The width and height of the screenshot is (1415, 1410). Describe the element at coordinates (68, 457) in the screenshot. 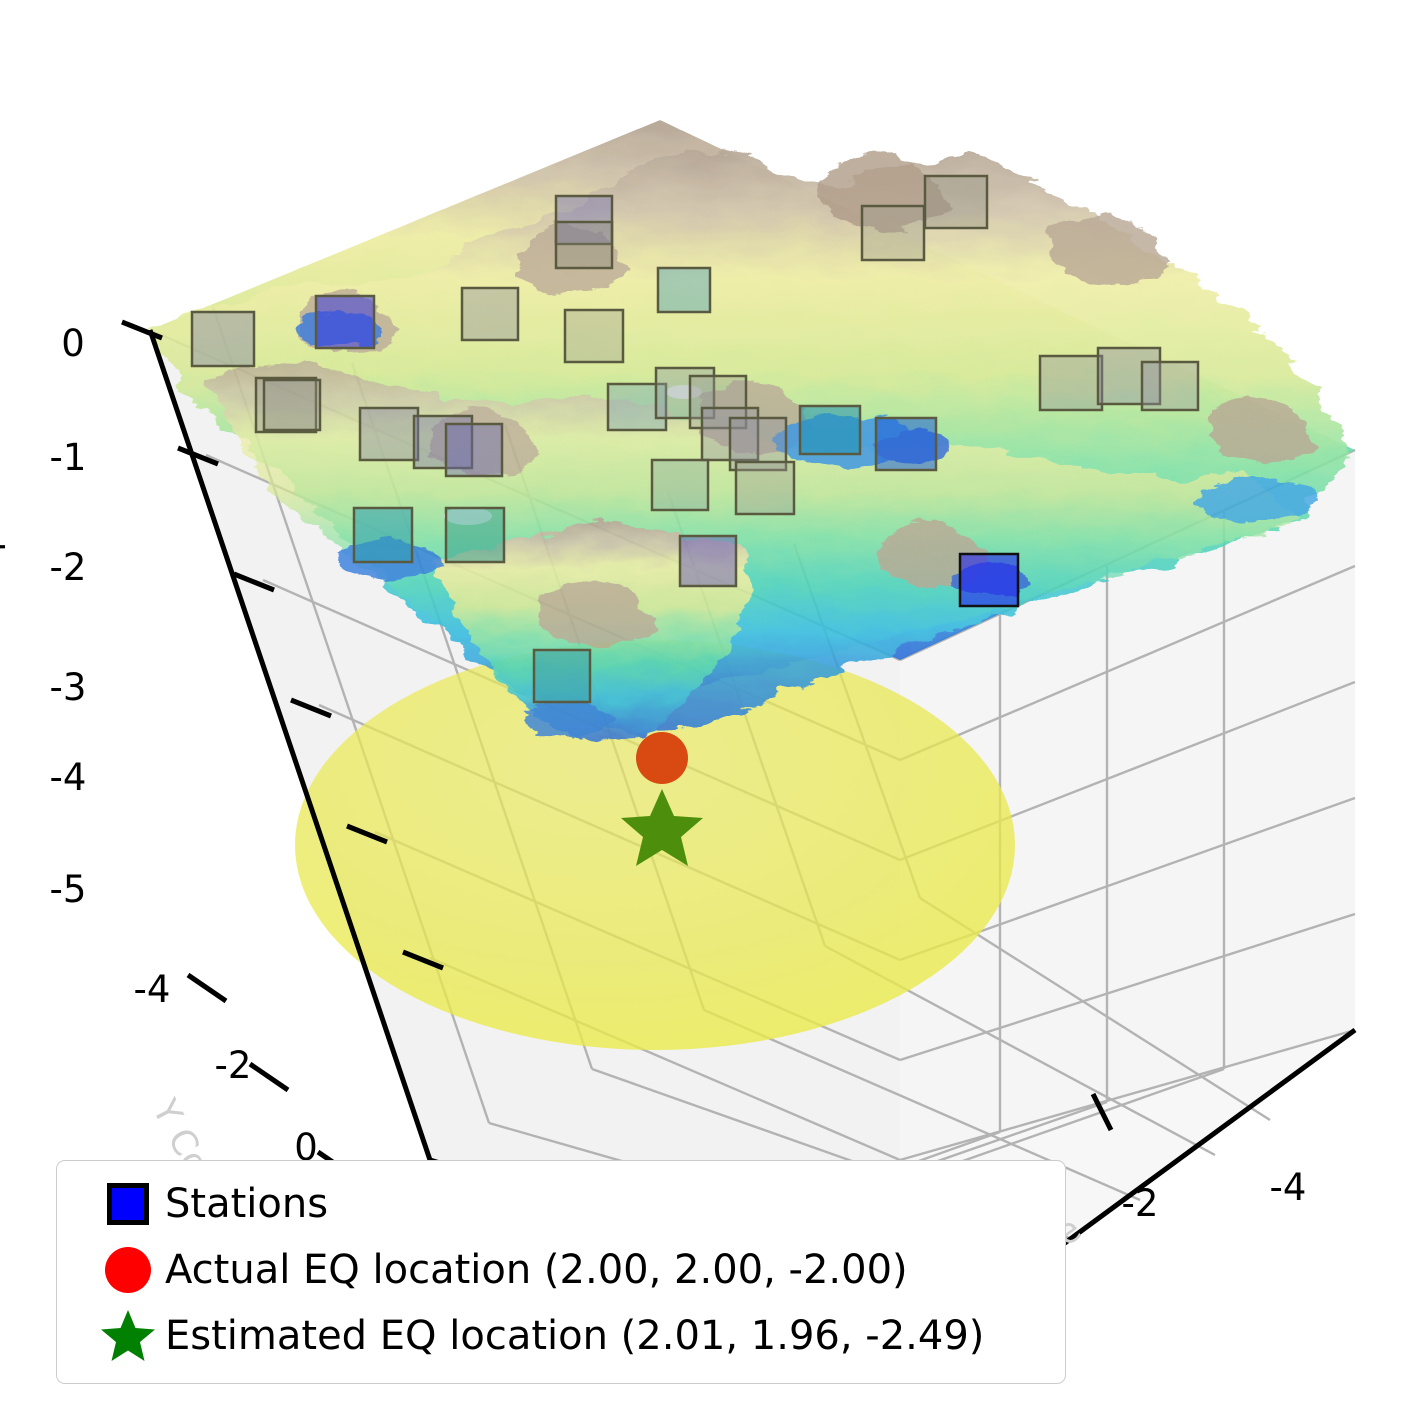

I see `z-tick-1: -1` at that location.